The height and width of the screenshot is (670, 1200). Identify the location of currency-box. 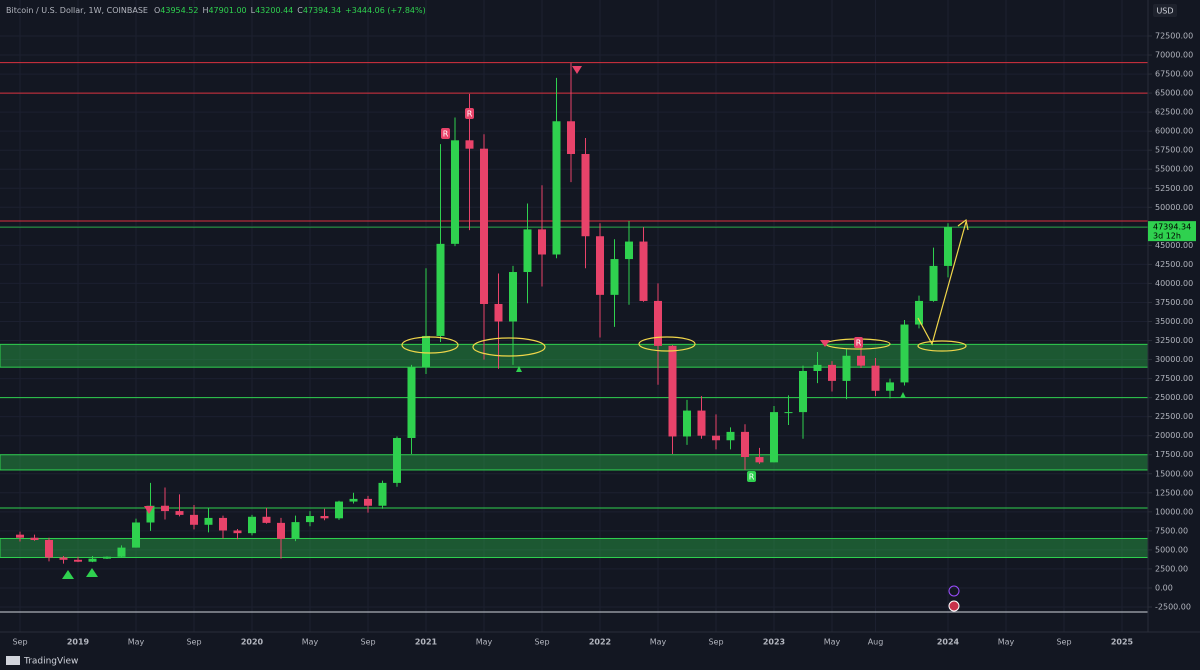
(1165, 10).